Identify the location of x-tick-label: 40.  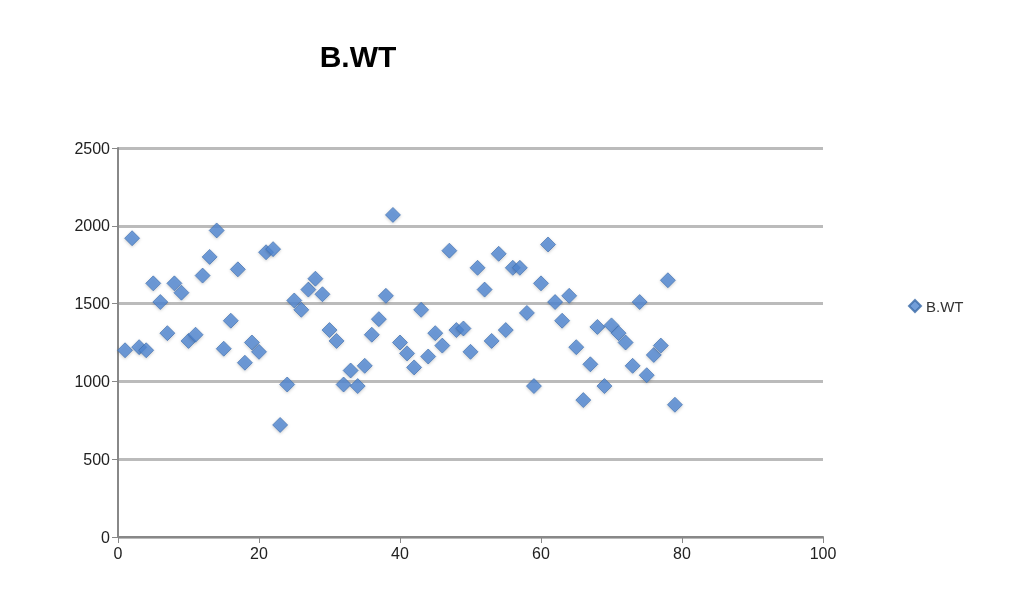
(400, 553).